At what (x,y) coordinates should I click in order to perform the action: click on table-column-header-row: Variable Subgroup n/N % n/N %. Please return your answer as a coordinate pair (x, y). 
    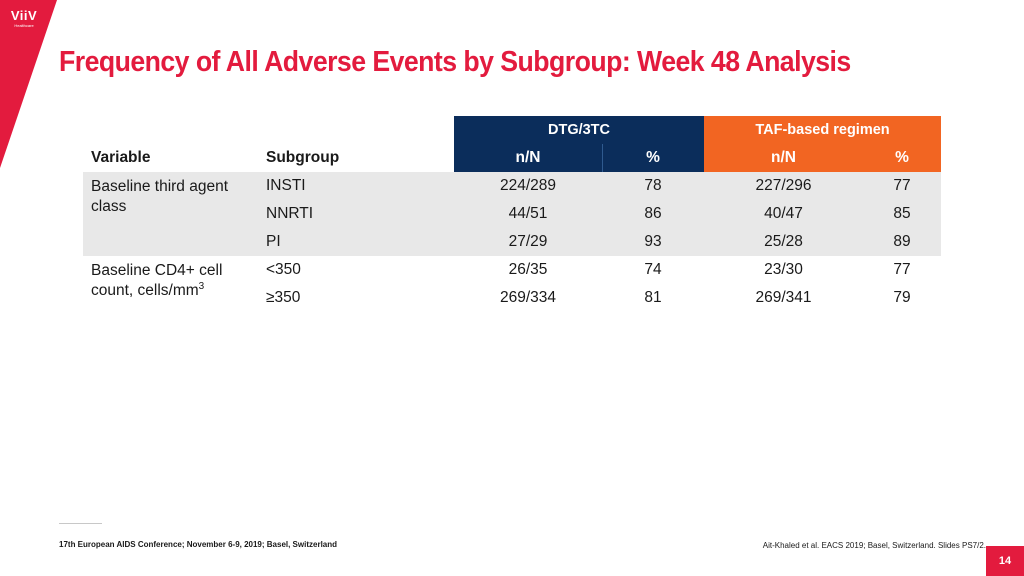
    Looking at the image, I should click on (512, 158).